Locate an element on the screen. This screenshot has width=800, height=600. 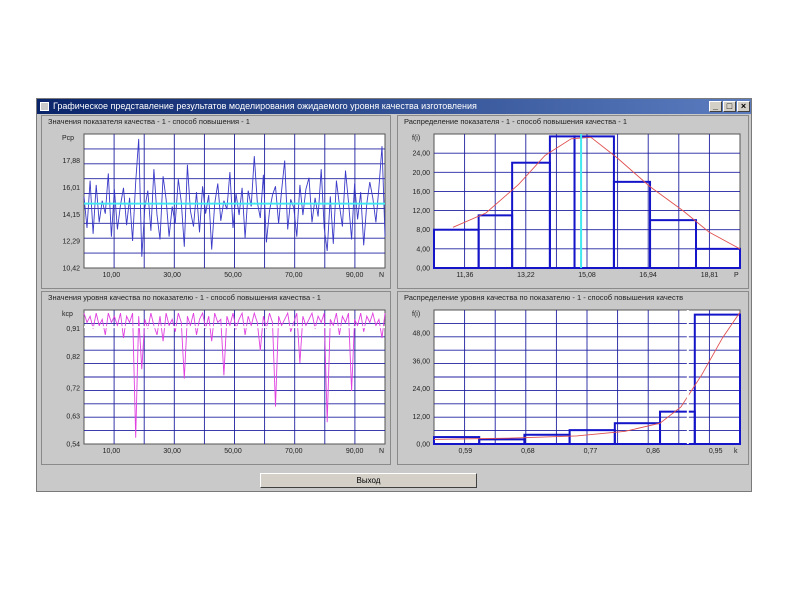
y-tick-label: 0,82 is located at coordinates (73, 357).